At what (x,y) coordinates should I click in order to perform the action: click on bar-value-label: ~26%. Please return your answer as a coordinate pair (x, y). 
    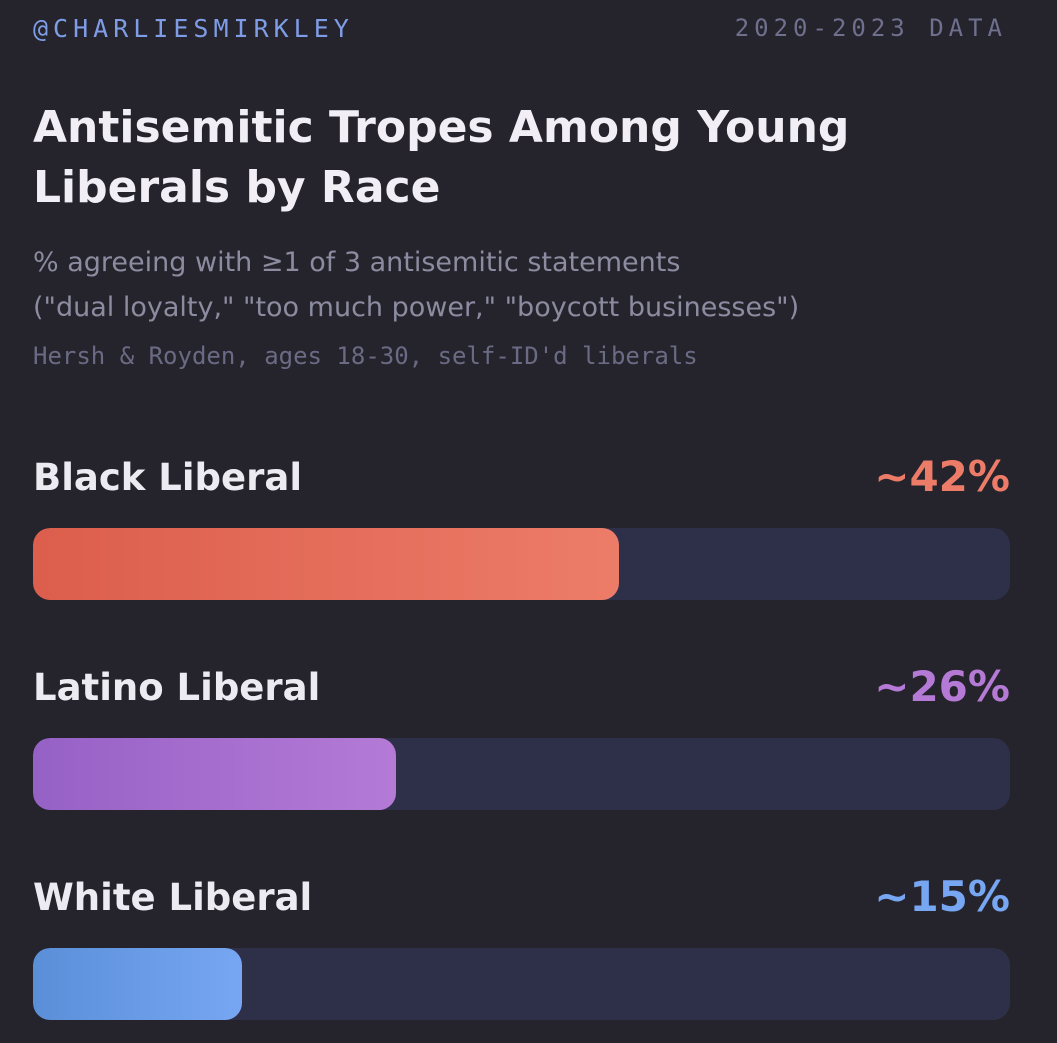
    Looking at the image, I should click on (942, 686).